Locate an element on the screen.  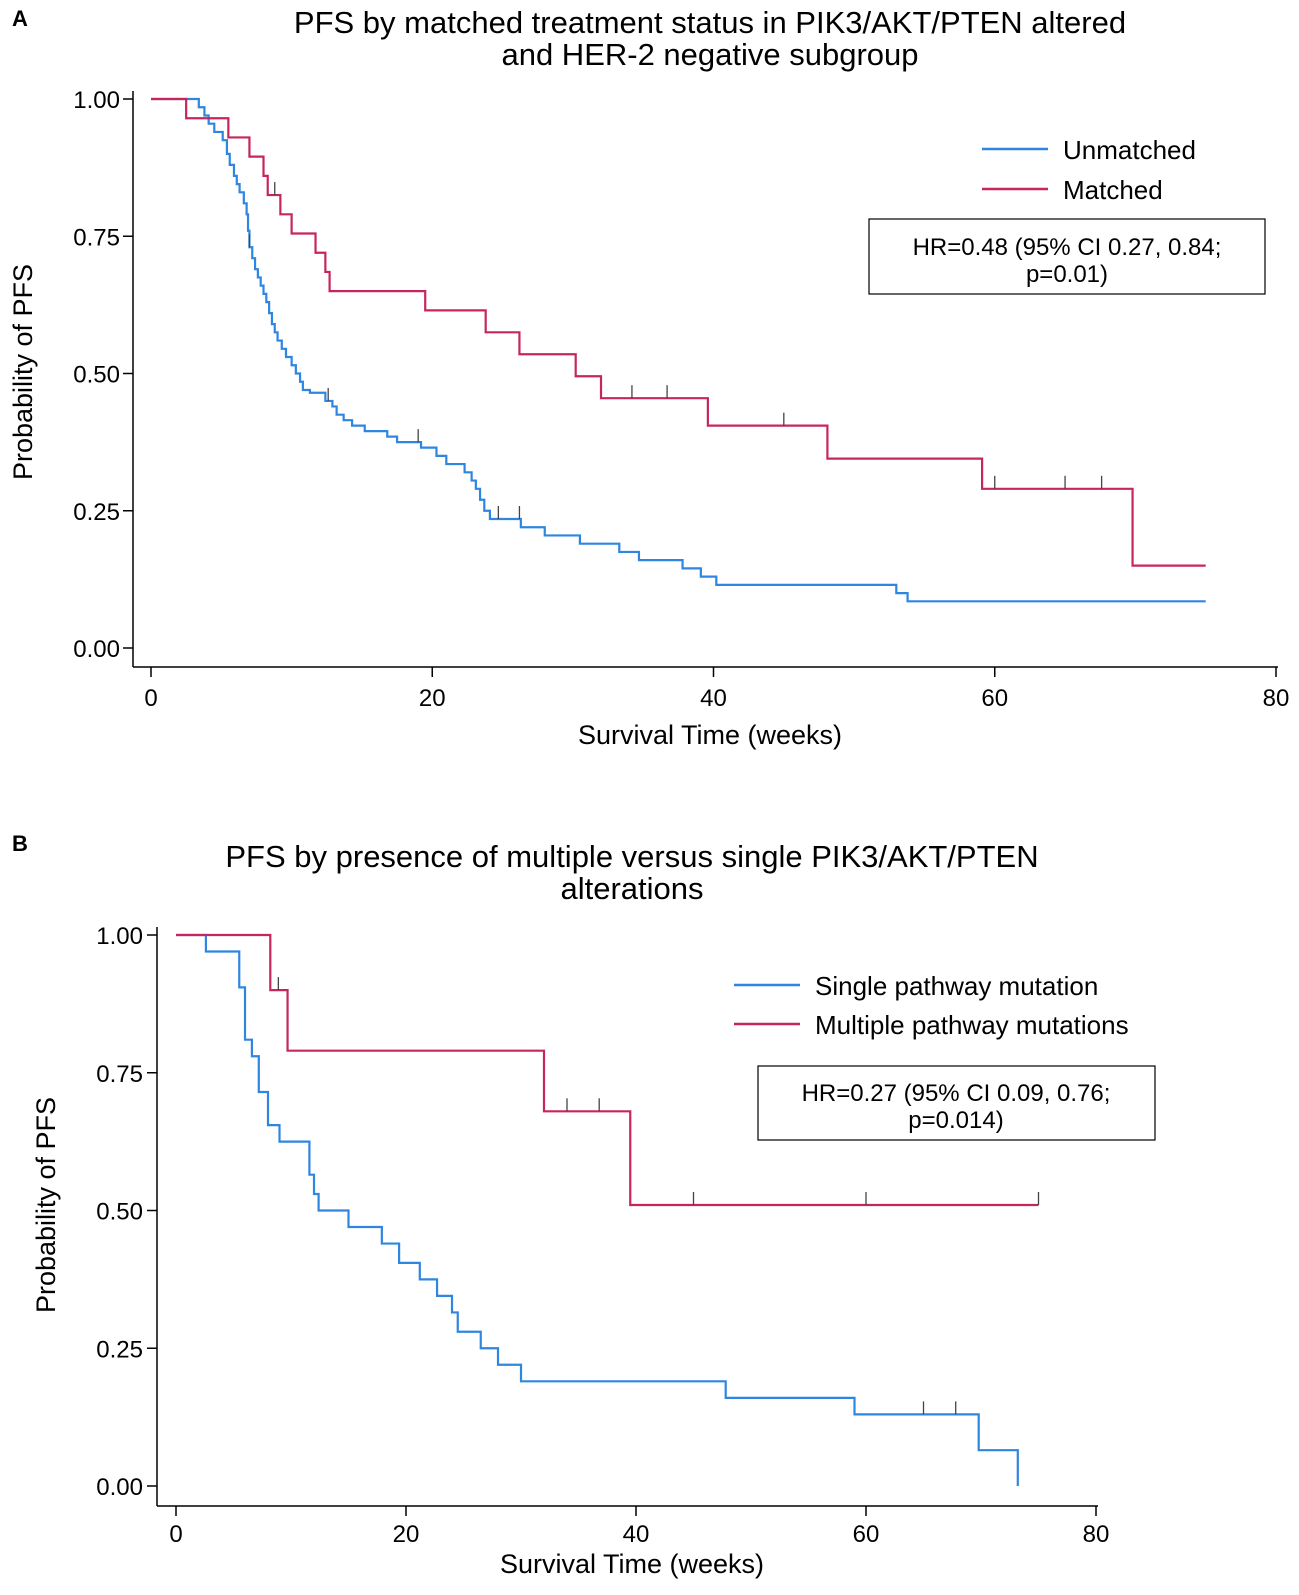
chart-b-x-axis-title: Survival Time (weeks) is located at coordinates (632, 1564).